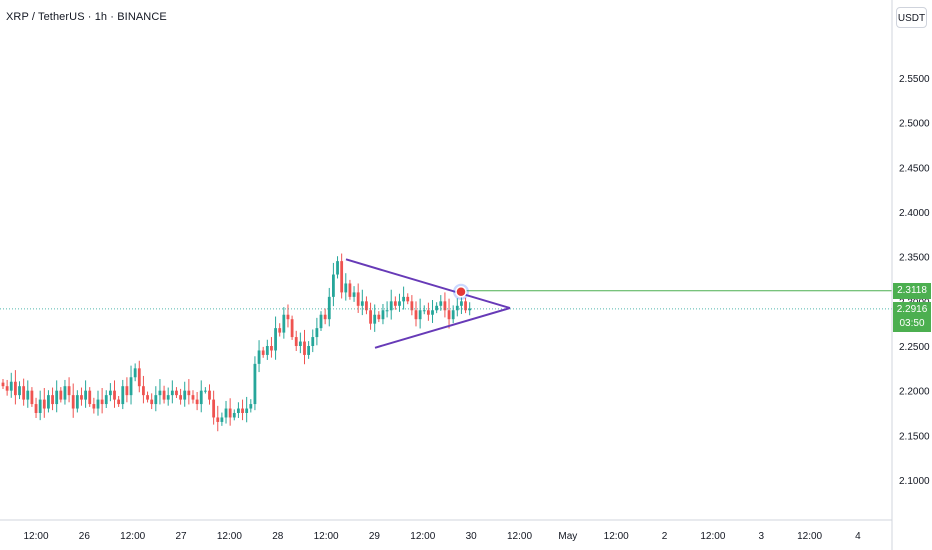  What do you see at coordinates (912, 317) in the screenshot?
I see `current-price-label: 2.2916 03:50` at bounding box center [912, 317].